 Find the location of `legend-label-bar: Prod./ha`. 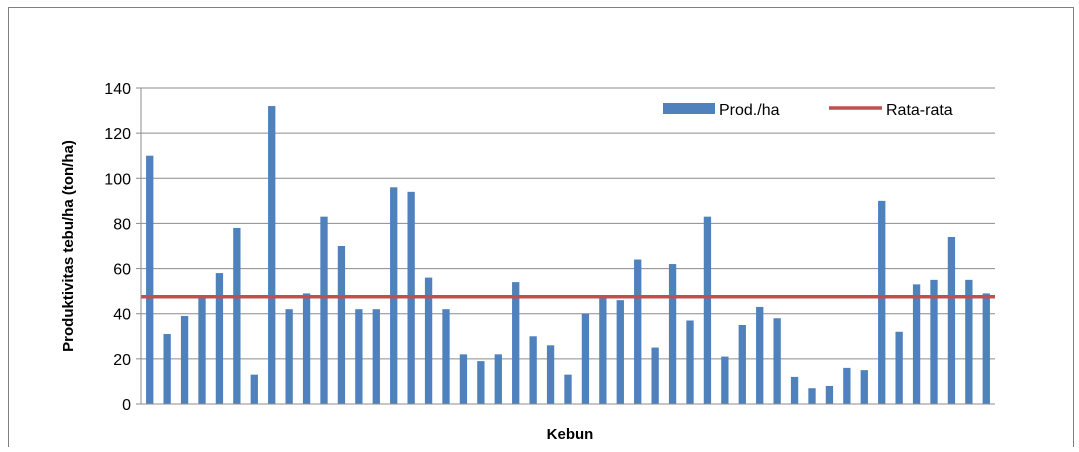

legend-label-bar: Prod./ha is located at coordinates (749, 110).